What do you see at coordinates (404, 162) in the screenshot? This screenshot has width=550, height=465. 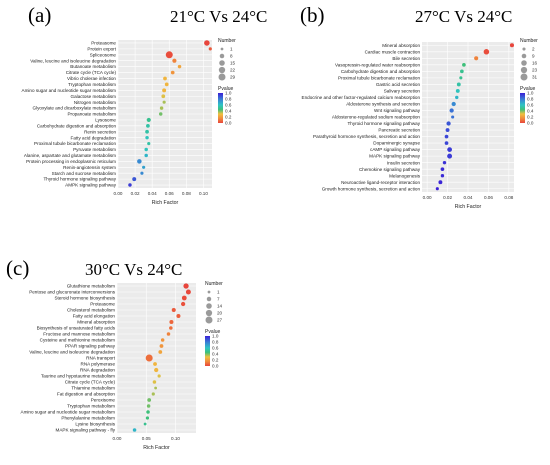 I see `term-label: Insulin secretion` at bounding box center [404, 162].